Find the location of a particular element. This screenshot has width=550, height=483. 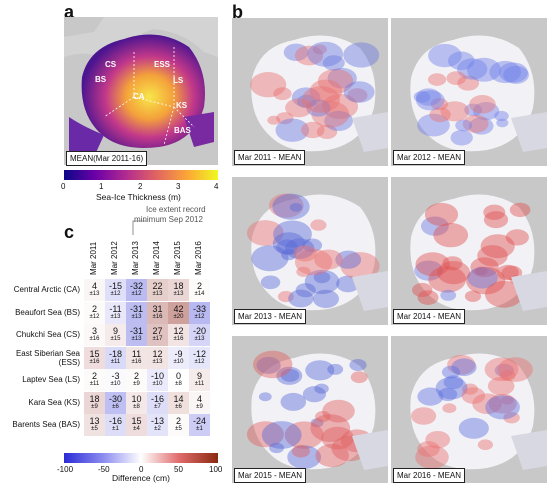

heatmap-cell: 42 ±20 is located at coordinates (178, 312).